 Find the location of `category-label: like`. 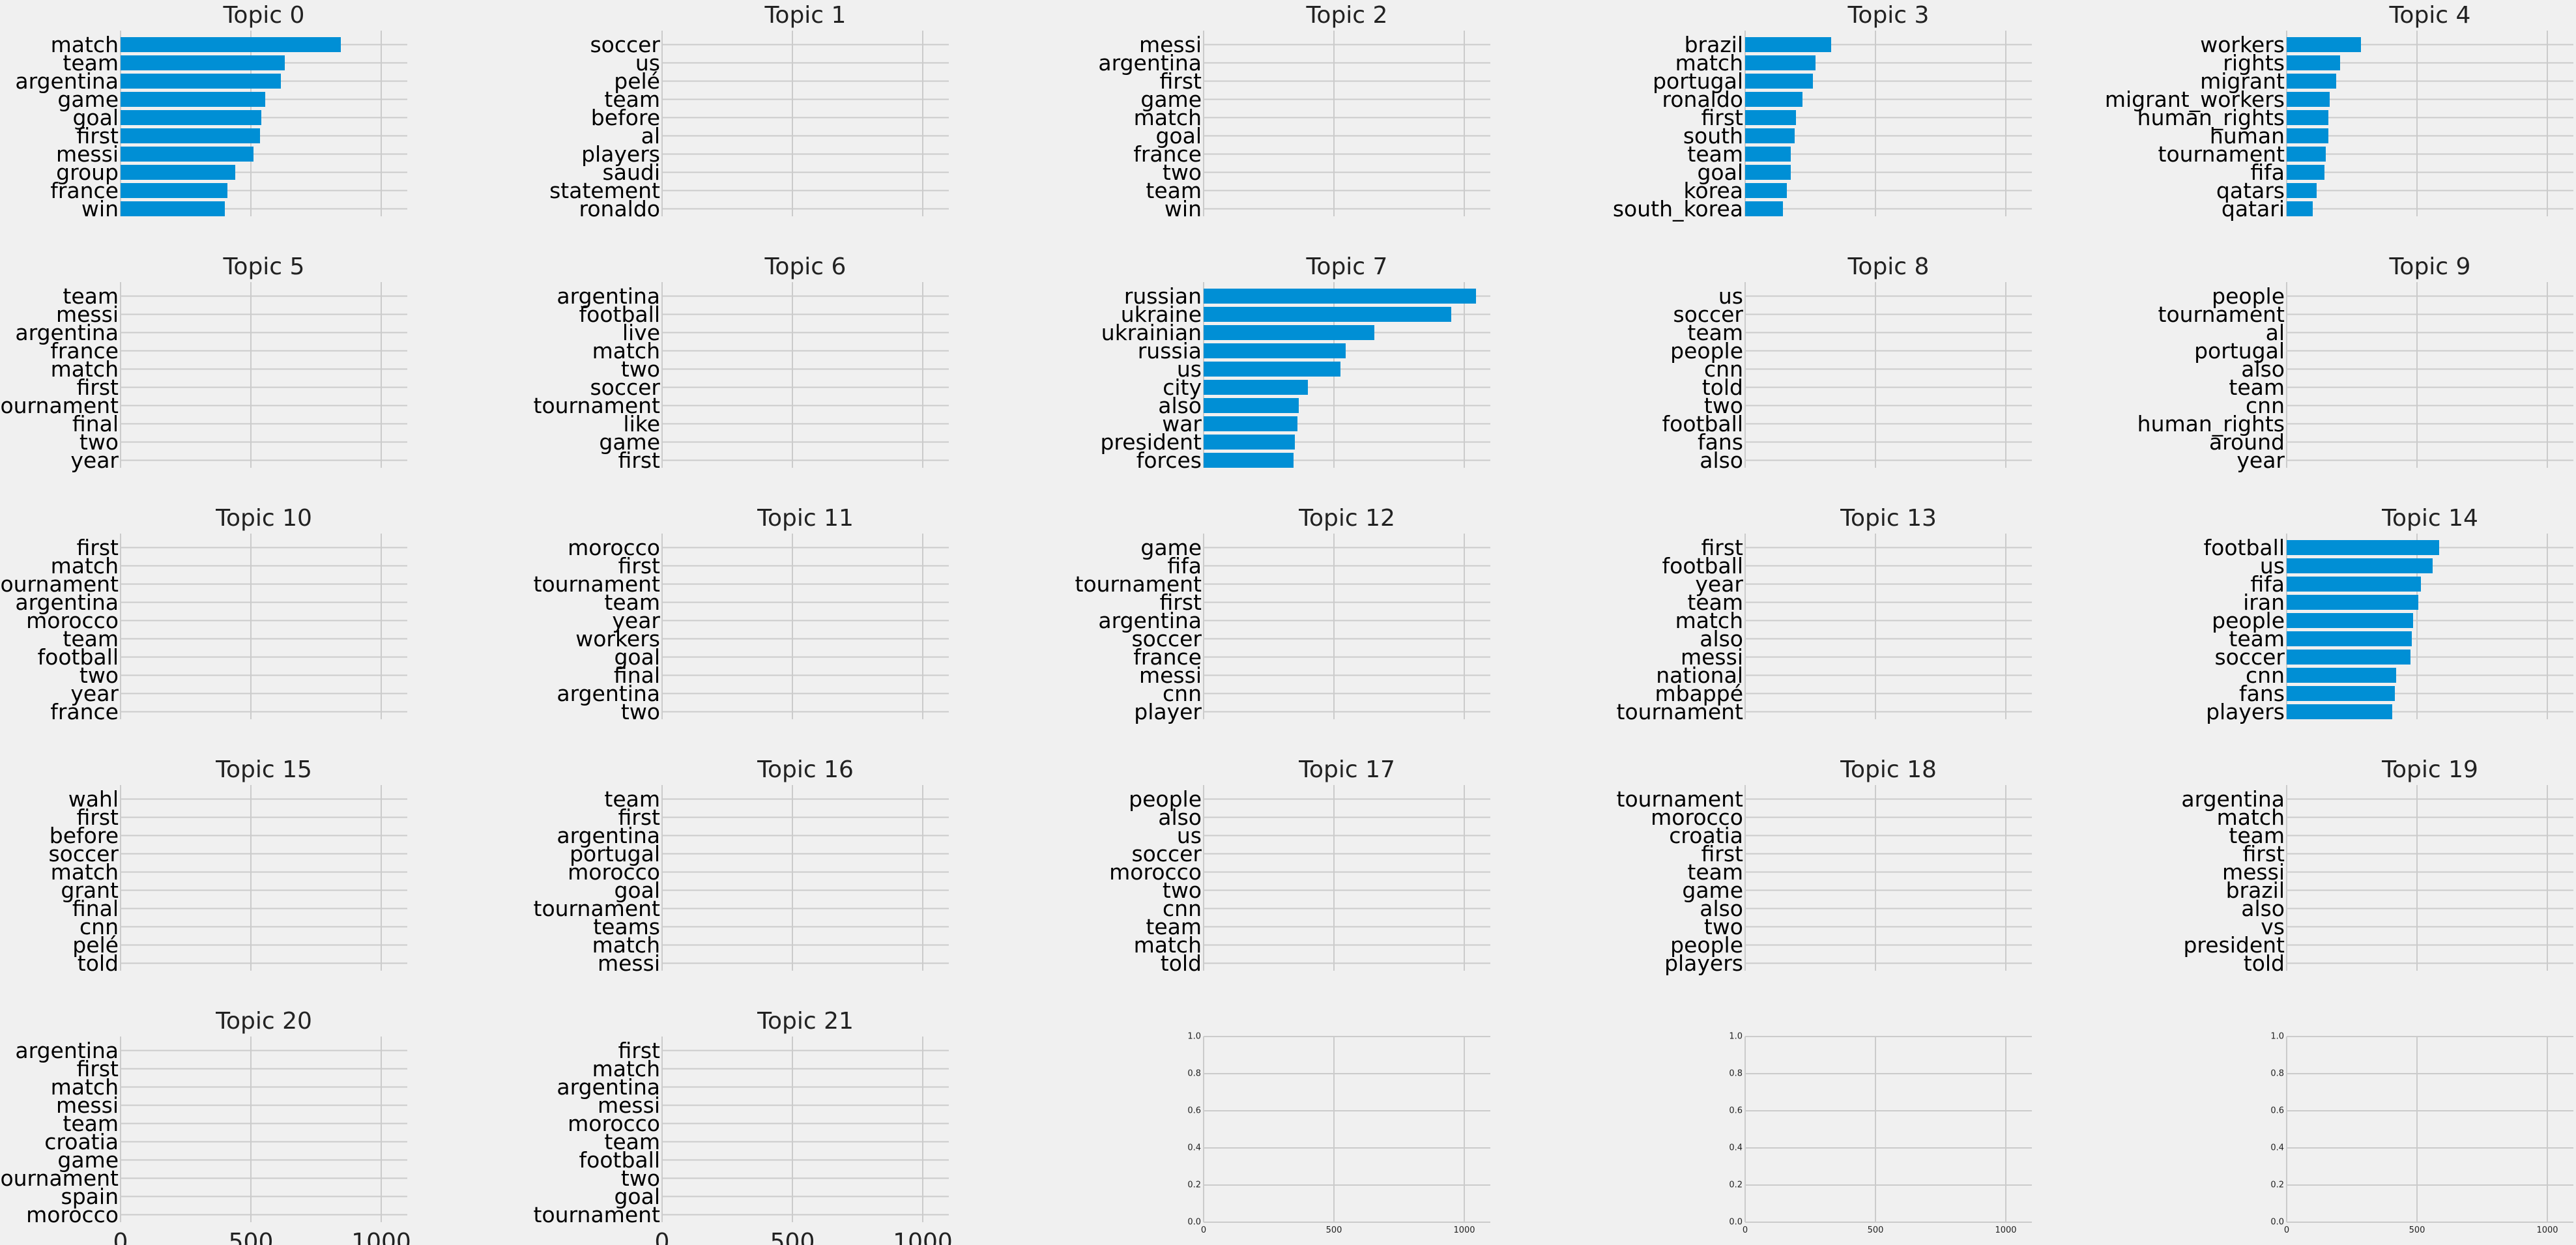

category-label: like is located at coordinates (641, 424).